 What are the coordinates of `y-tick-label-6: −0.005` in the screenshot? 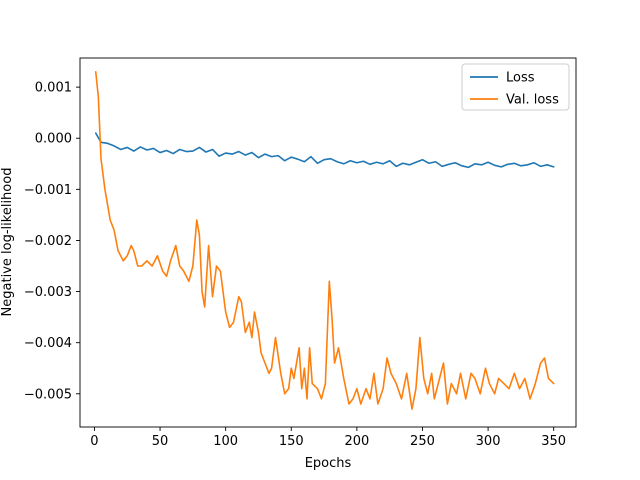 It's located at (48, 394).